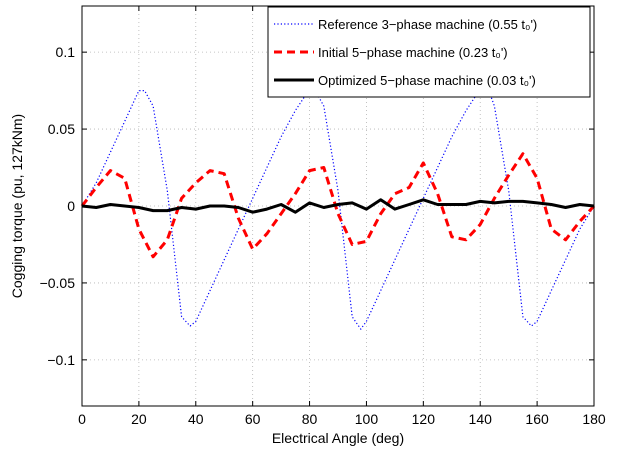 The height and width of the screenshot is (453, 624). Describe the element at coordinates (71, 206) in the screenshot. I see `y-tick-label: 0` at that location.